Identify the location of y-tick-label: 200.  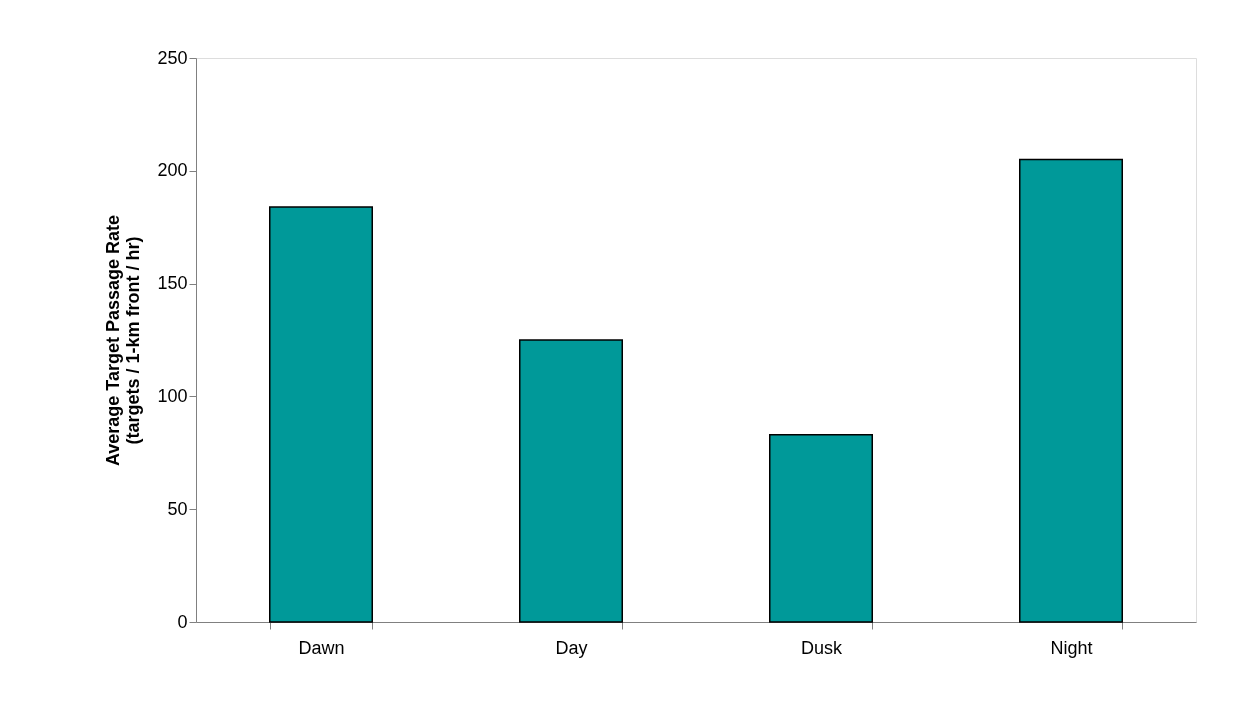
(172, 170).